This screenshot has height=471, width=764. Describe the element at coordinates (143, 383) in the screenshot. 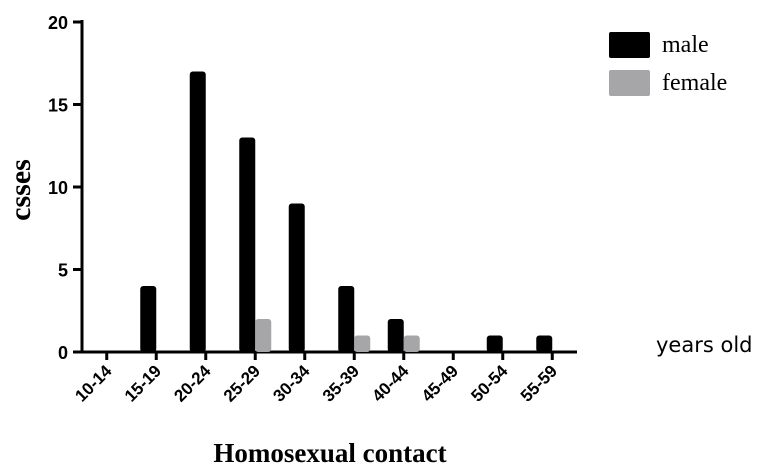

I see `x-tick-label: 15-19` at that location.